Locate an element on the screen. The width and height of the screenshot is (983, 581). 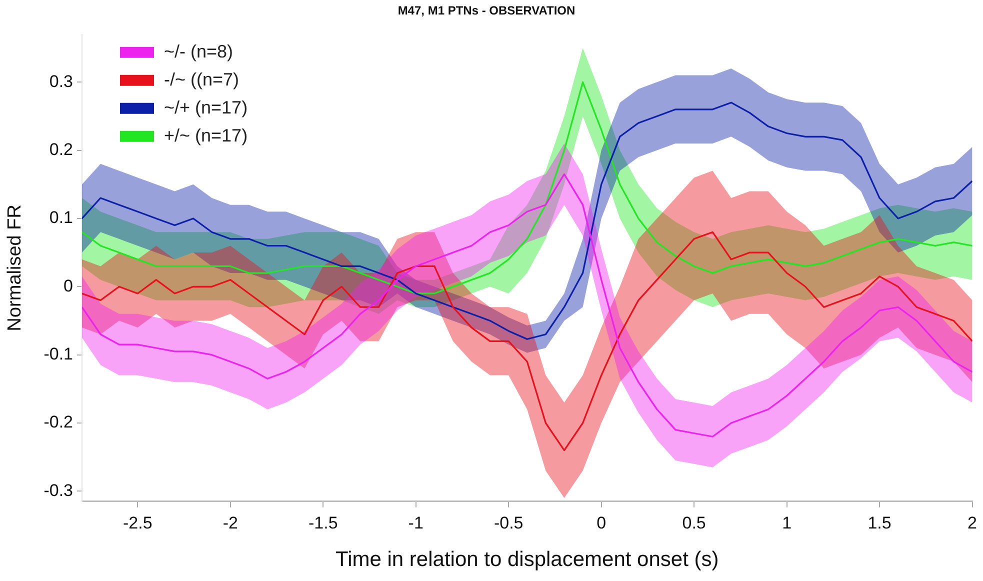
x-tick-label: -2 is located at coordinates (230, 522).